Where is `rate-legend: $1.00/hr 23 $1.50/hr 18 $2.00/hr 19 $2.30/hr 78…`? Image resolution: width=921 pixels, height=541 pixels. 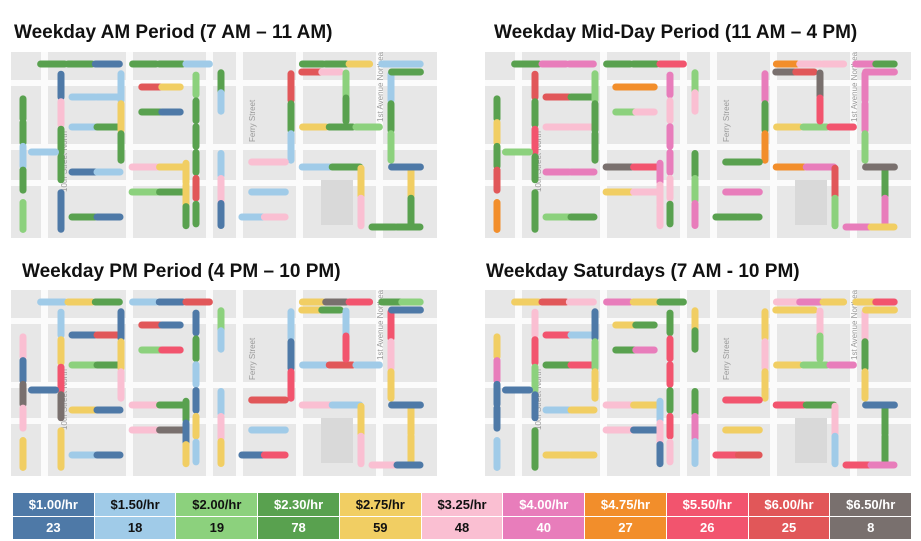
rate-legend: $1.00/hr 23 $1.50/hr 18 $2.00/hr 19 $2.30/hr 78… is located at coordinates (462, 516).